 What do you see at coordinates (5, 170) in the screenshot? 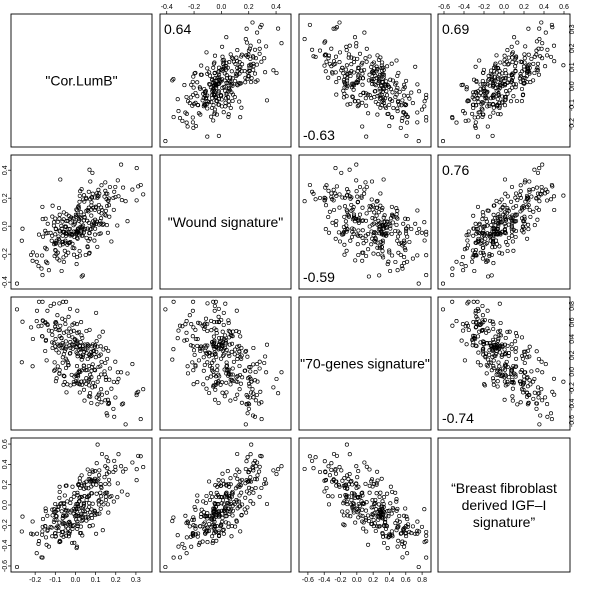
I see `tick-label: 0.4` at bounding box center [5, 170].